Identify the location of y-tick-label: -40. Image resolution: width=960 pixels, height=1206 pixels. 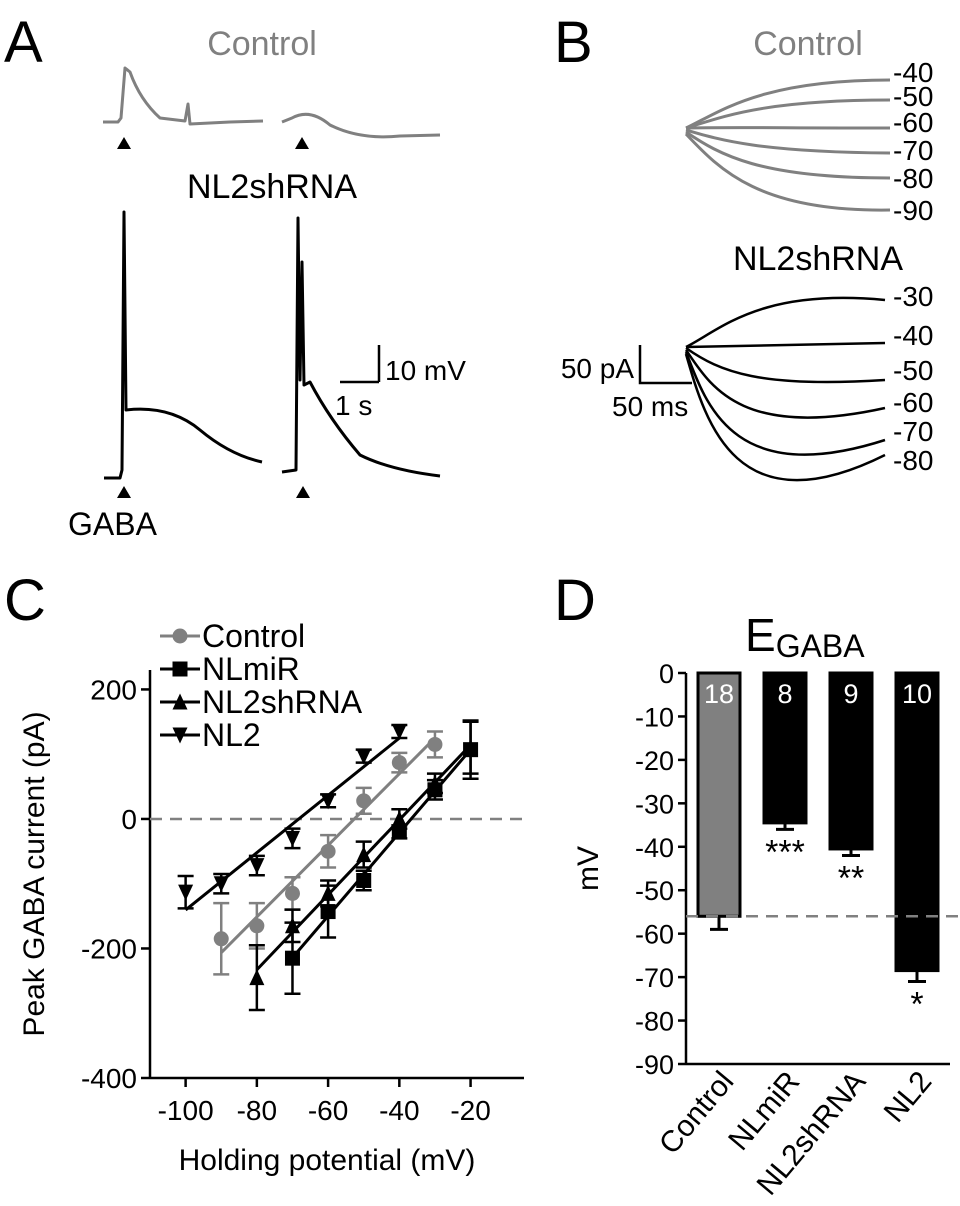
(654, 848).